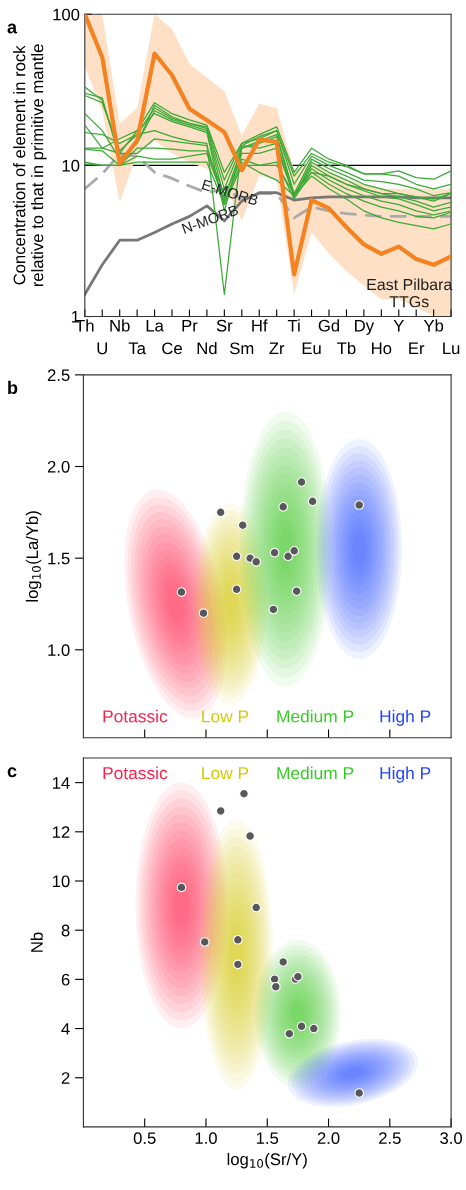  I want to click on x-tick-label: Dy, so click(365, 327).